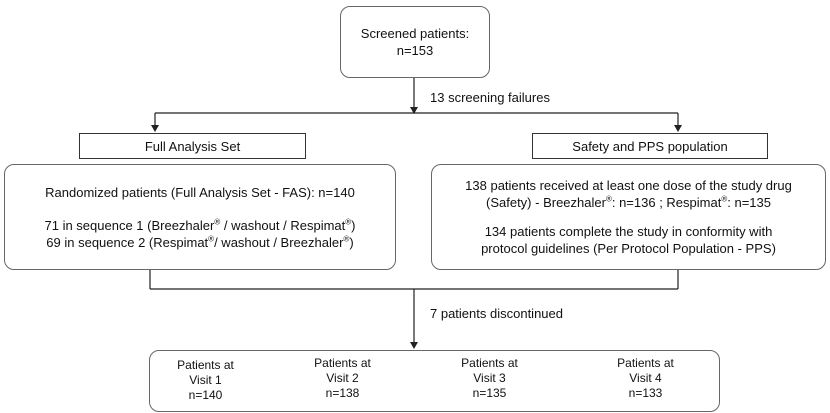  I want to click on visit-1-name: Visit 1, so click(205, 380).